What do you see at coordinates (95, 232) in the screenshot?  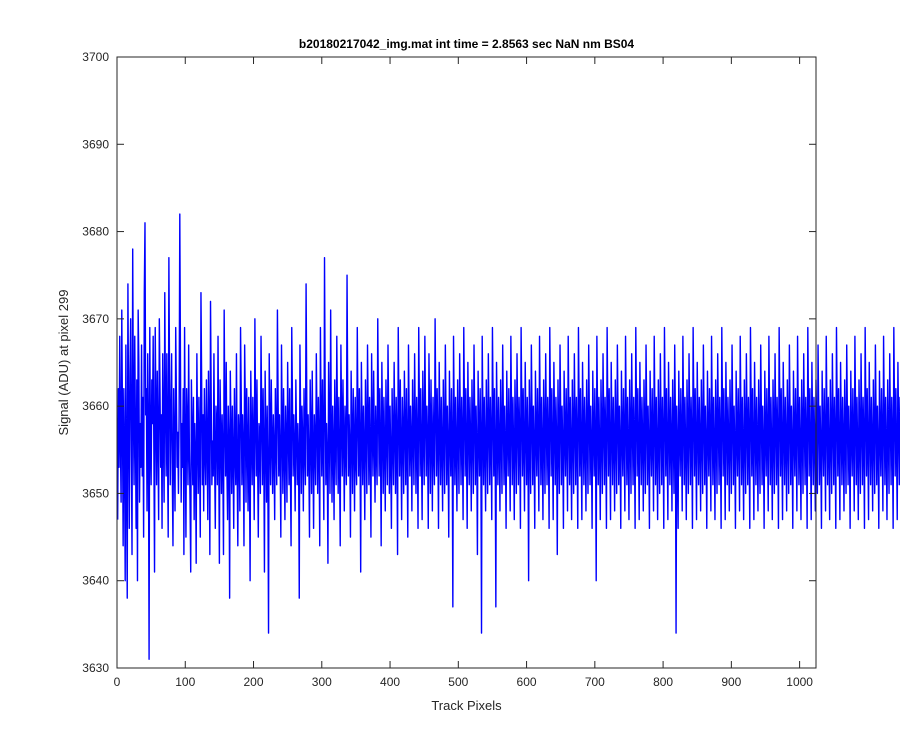 I see `y-tick-label: 3680` at bounding box center [95, 232].